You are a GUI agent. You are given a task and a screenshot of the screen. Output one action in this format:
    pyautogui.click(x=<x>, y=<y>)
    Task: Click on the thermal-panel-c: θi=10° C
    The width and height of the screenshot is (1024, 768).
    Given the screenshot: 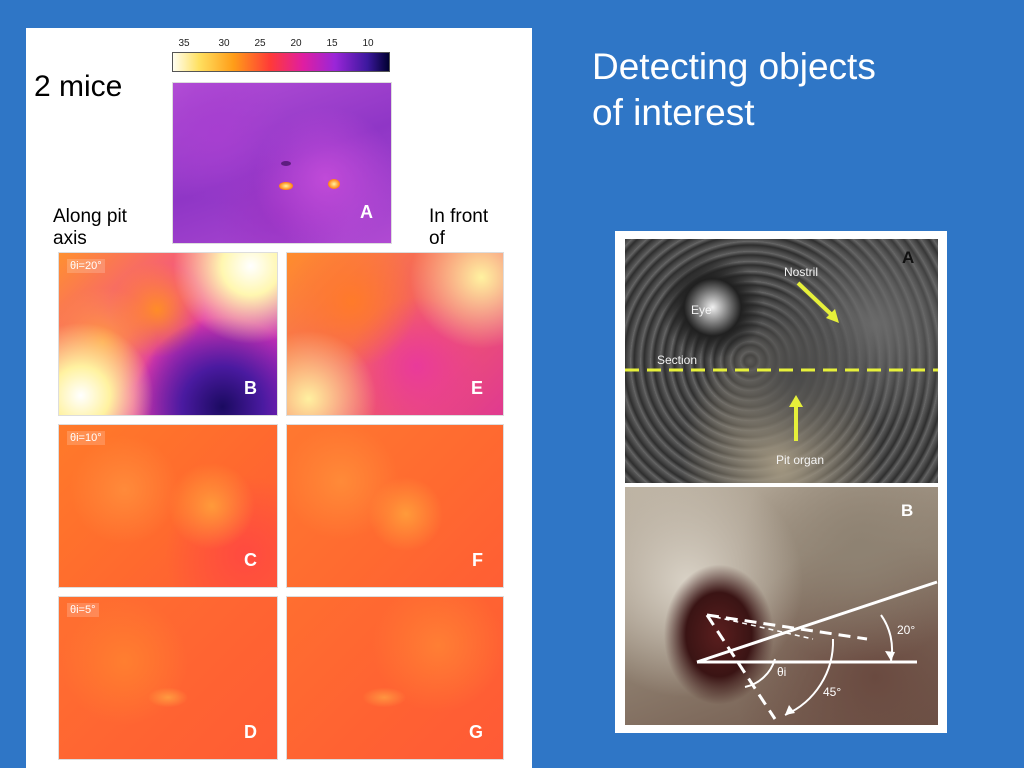 What is the action you would take?
    pyautogui.click(x=168, y=506)
    